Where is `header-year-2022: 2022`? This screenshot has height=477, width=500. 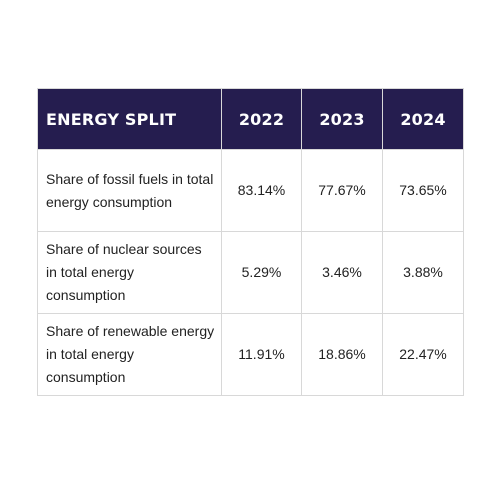
header-year-2022: 2022 is located at coordinates (261, 119).